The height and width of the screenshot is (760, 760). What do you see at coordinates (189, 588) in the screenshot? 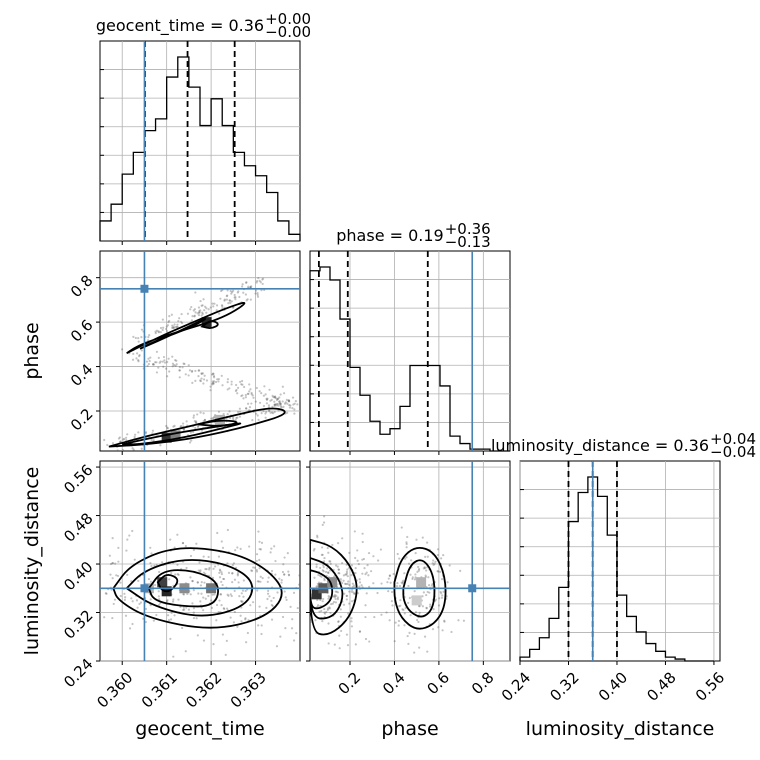
I see `contour-line` at bounding box center [189, 588].